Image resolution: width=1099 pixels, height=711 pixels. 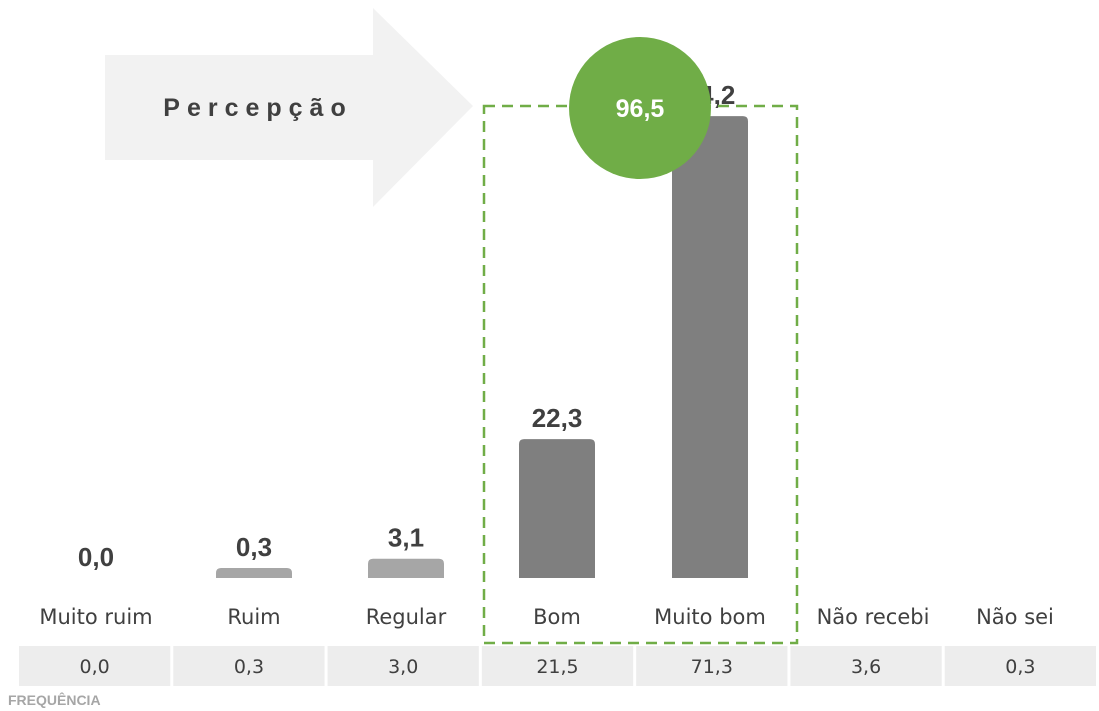 What do you see at coordinates (710, 347) in the screenshot?
I see `bar-muito-bom` at bounding box center [710, 347].